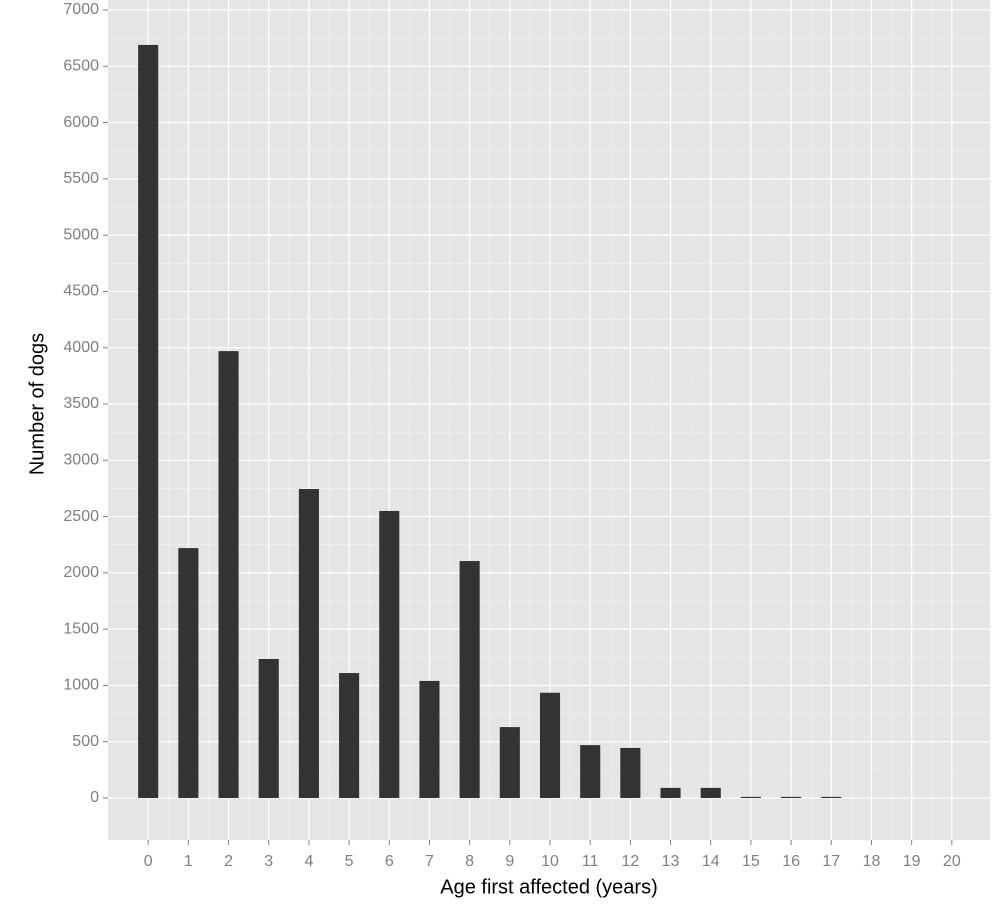 This screenshot has height=910, width=1000. Describe the element at coordinates (590, 861) in the screenshot. I see `x-tick-label: 11` at that location.